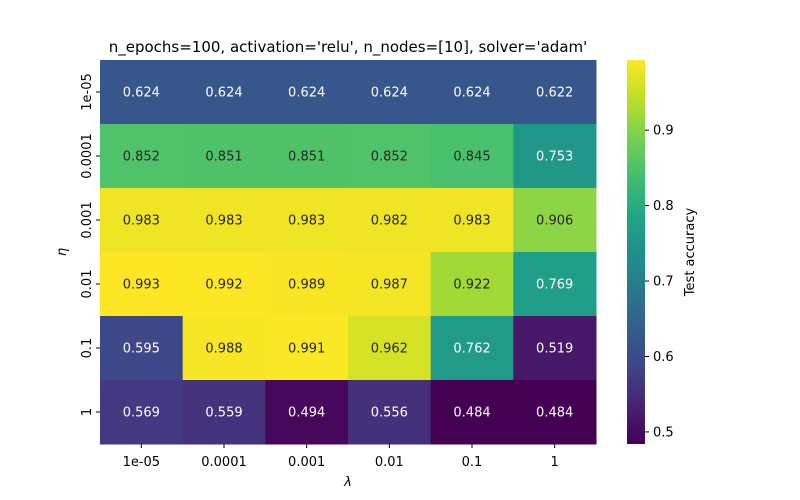 Image resolution: width=800 pixels, height=500 pixels. What do you see at coordinates (87, 92) in the screenshot?
I see `y-tick-label: 1e-05` at bounding box center [87, 92].